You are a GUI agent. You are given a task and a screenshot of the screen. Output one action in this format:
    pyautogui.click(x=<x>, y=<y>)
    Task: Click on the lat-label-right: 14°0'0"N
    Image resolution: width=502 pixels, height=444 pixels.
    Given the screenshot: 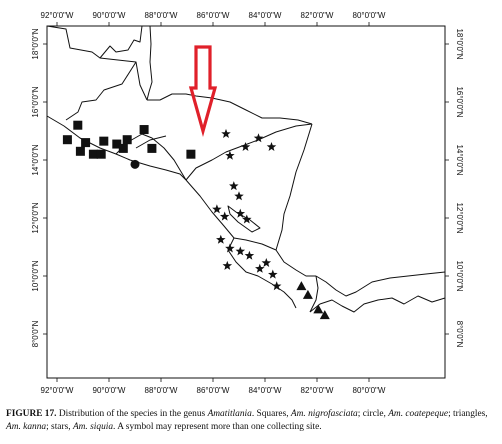 What is the action you would take?
    pyautogui.click(x=459, y=159)
    